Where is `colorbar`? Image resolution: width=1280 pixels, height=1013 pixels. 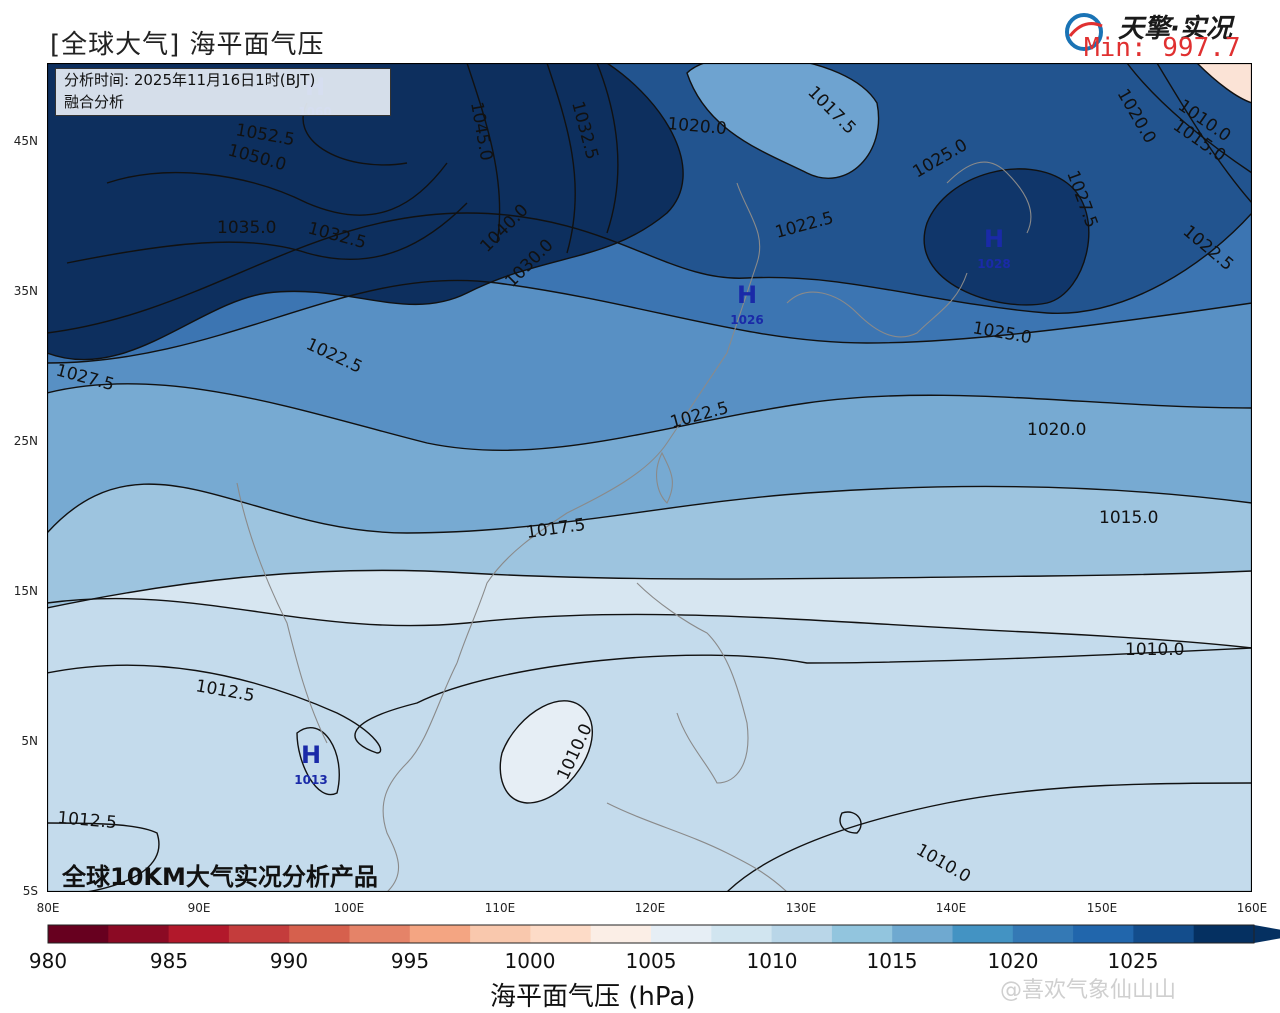 colorbar is located at coordinates (663, 934).